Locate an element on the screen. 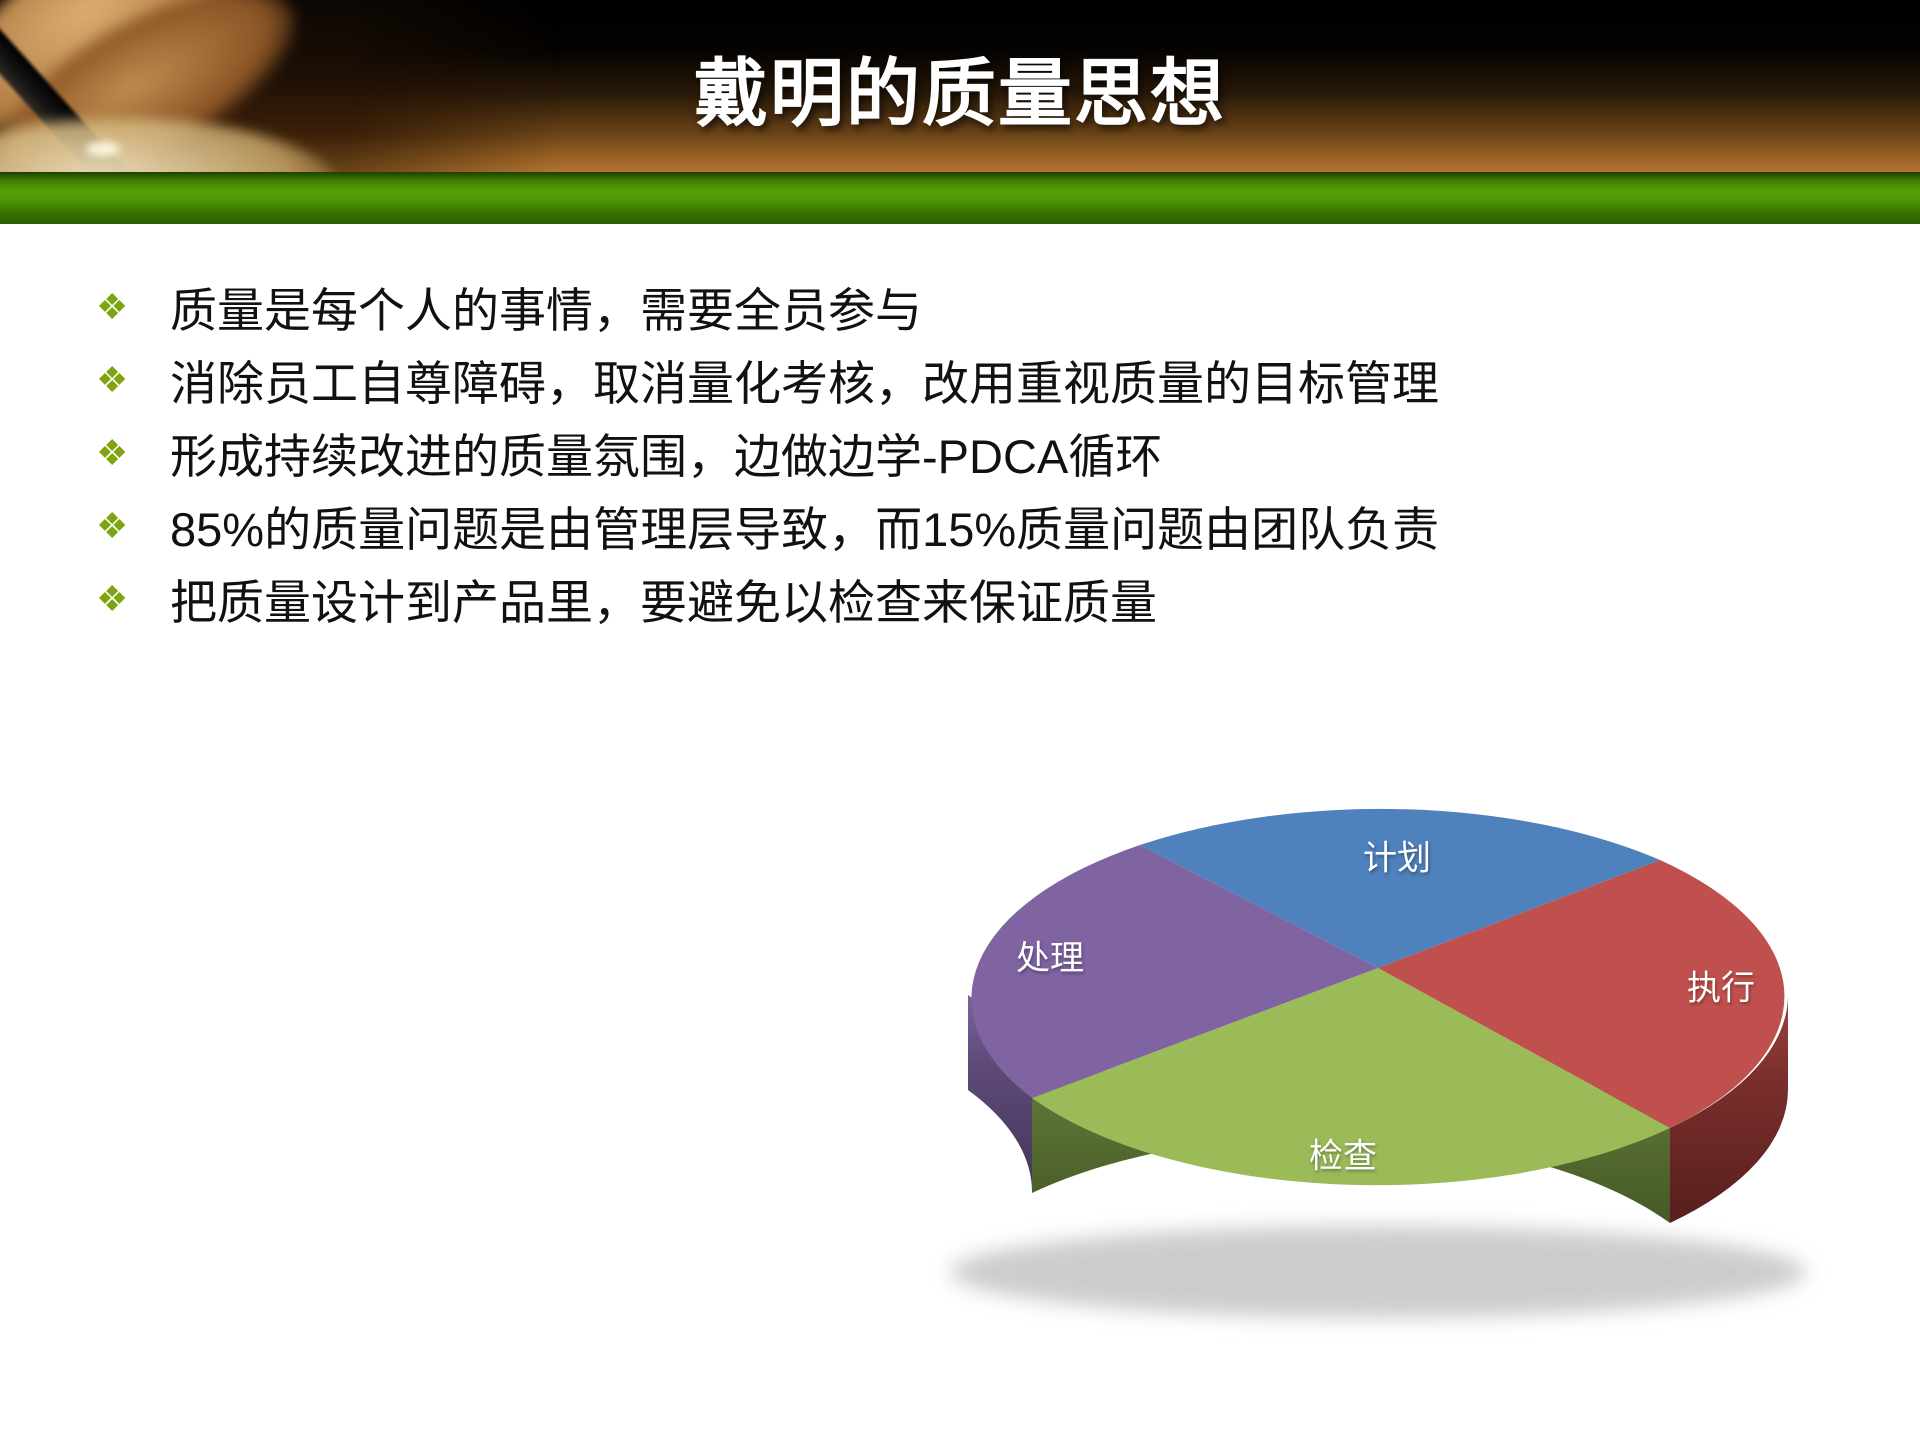  list-item: ❖ 把质量设计到产品里，要避免以检查来保证质量 is located at coordinates (946, 598).